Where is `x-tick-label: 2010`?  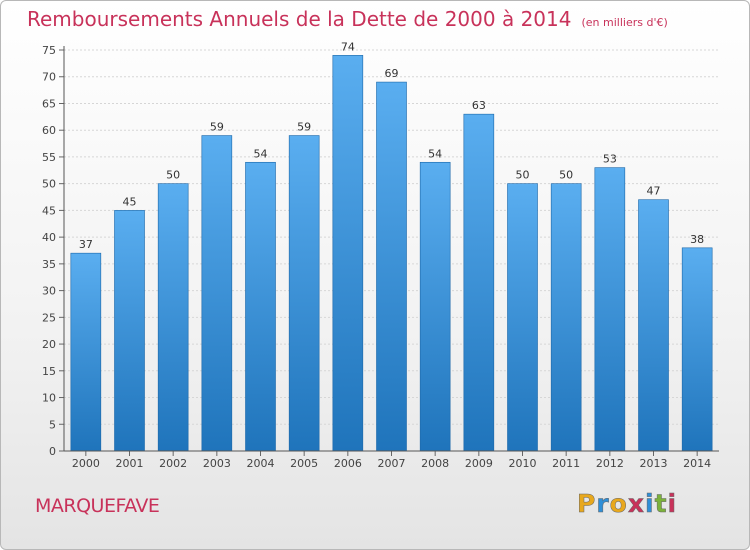
x-tick-label: 2010 is located at coordinates (523, 463).